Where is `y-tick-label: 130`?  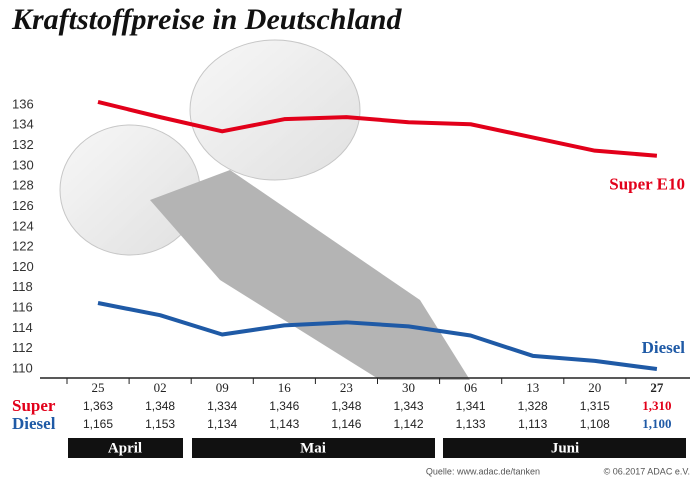 y-tick-label: 130 is located at coordinates (23, 164).